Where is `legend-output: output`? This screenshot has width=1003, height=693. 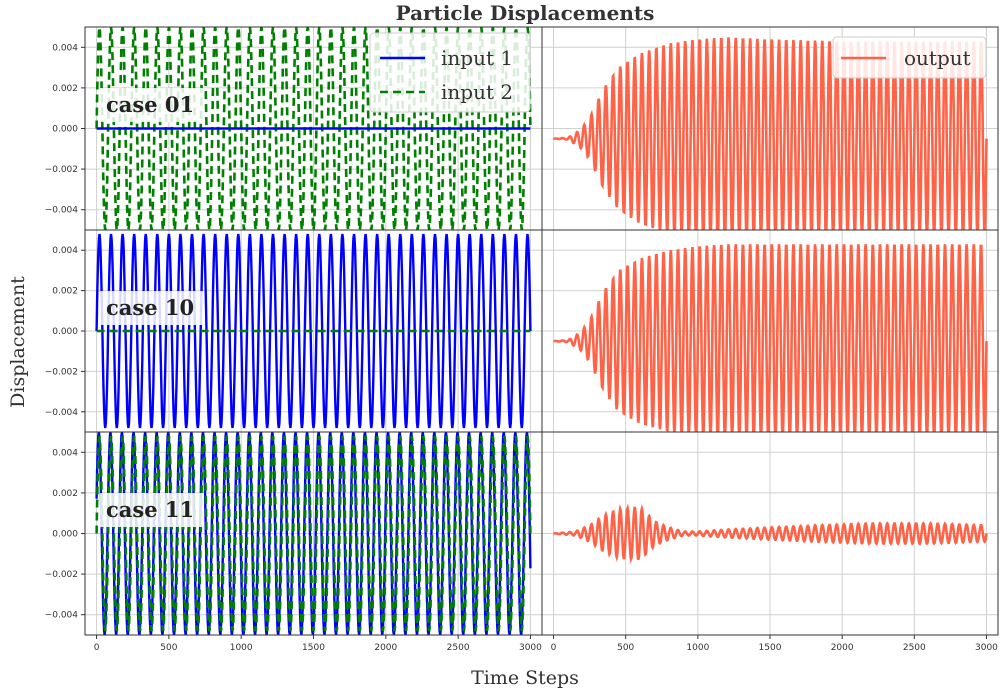 legend-output: output is located at coordinates (909, 57).